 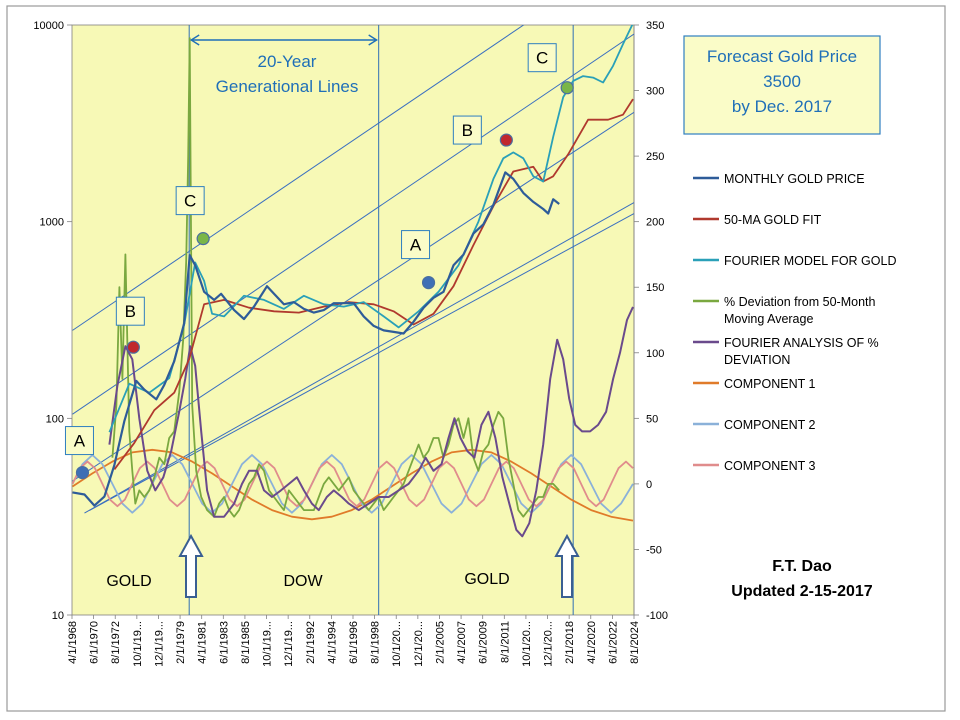 I want to click on right-tick-label: 250, so click(x=655, y=157).